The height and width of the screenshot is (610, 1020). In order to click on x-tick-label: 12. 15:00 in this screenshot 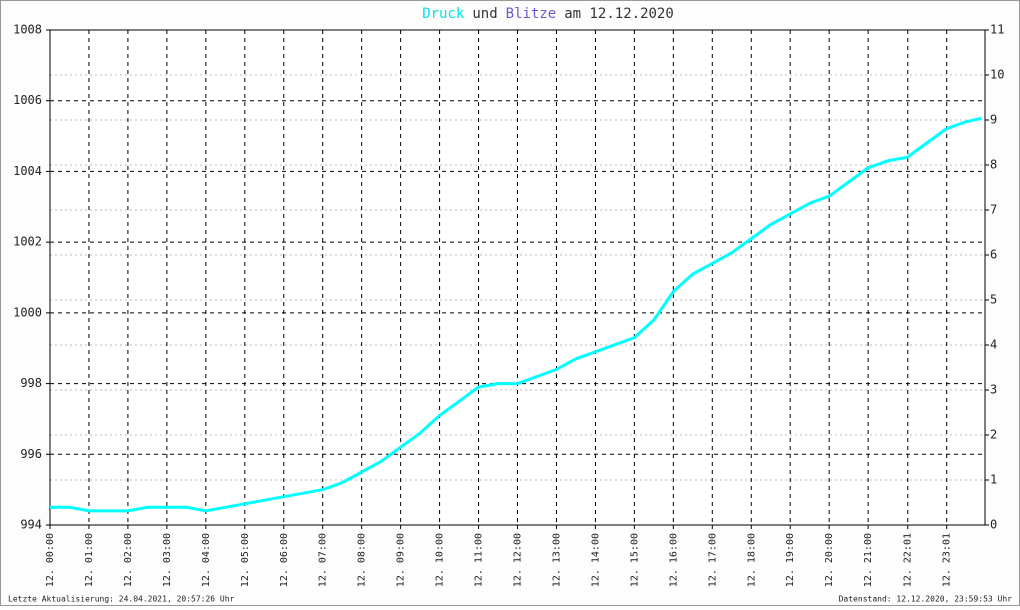, I will do `click(634, 560)`.